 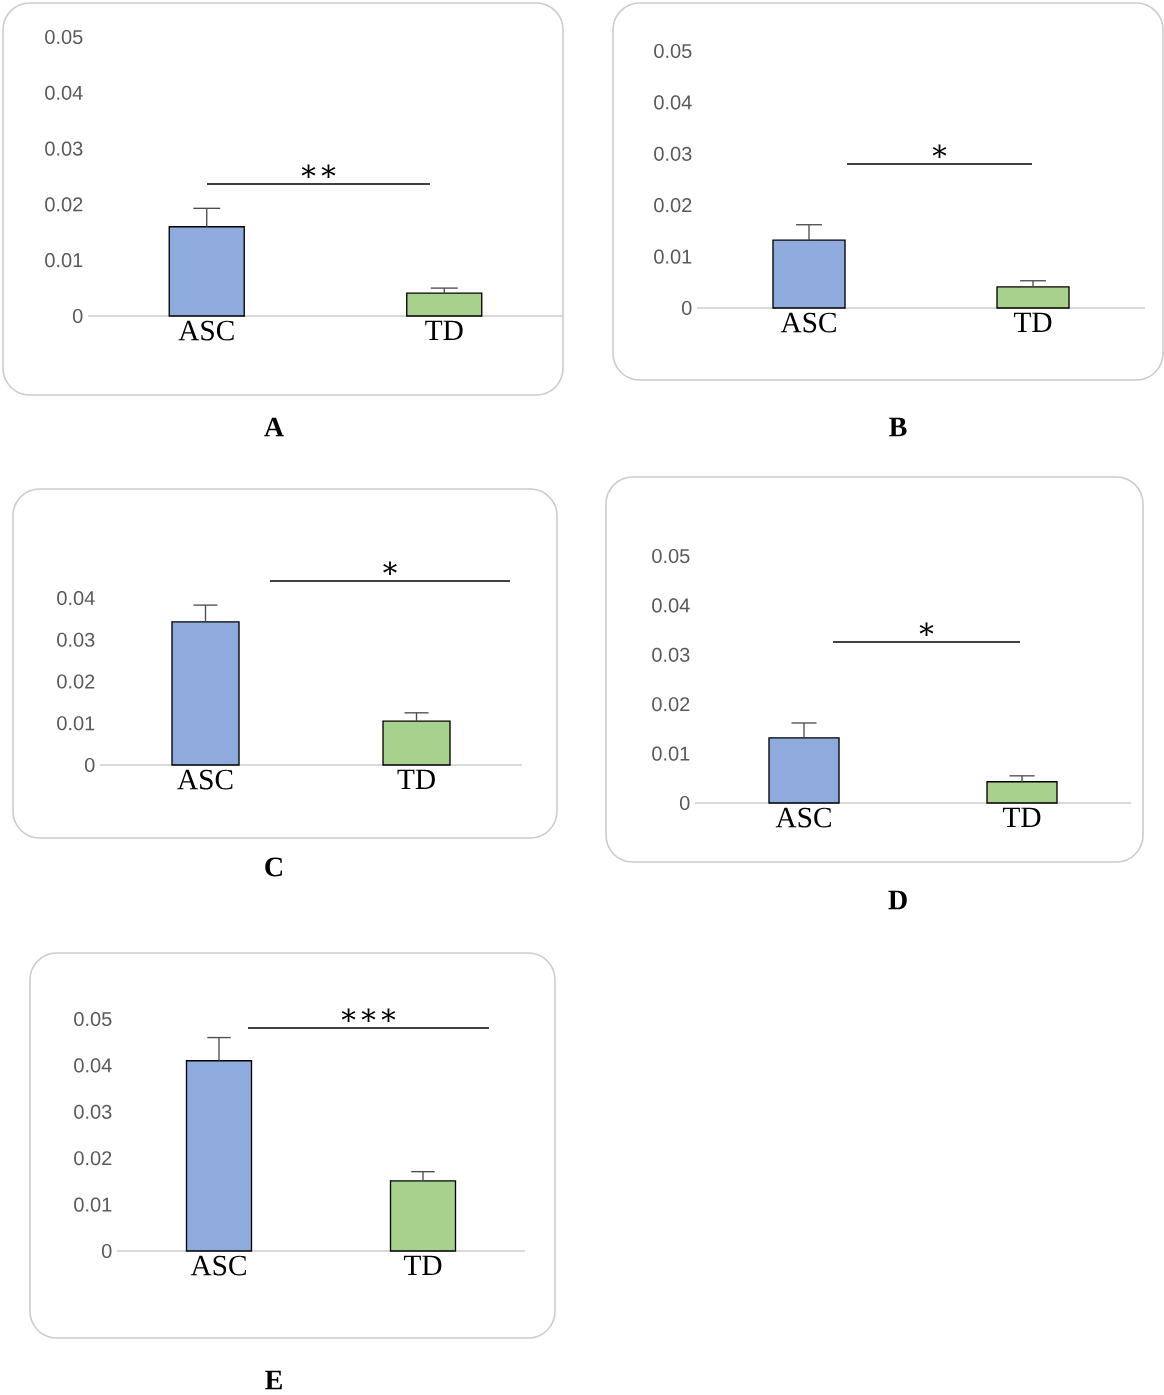 What do you see at coordinates (273, 867) in the screenshot?
I see `text: C` at bounding box center [273, 867].